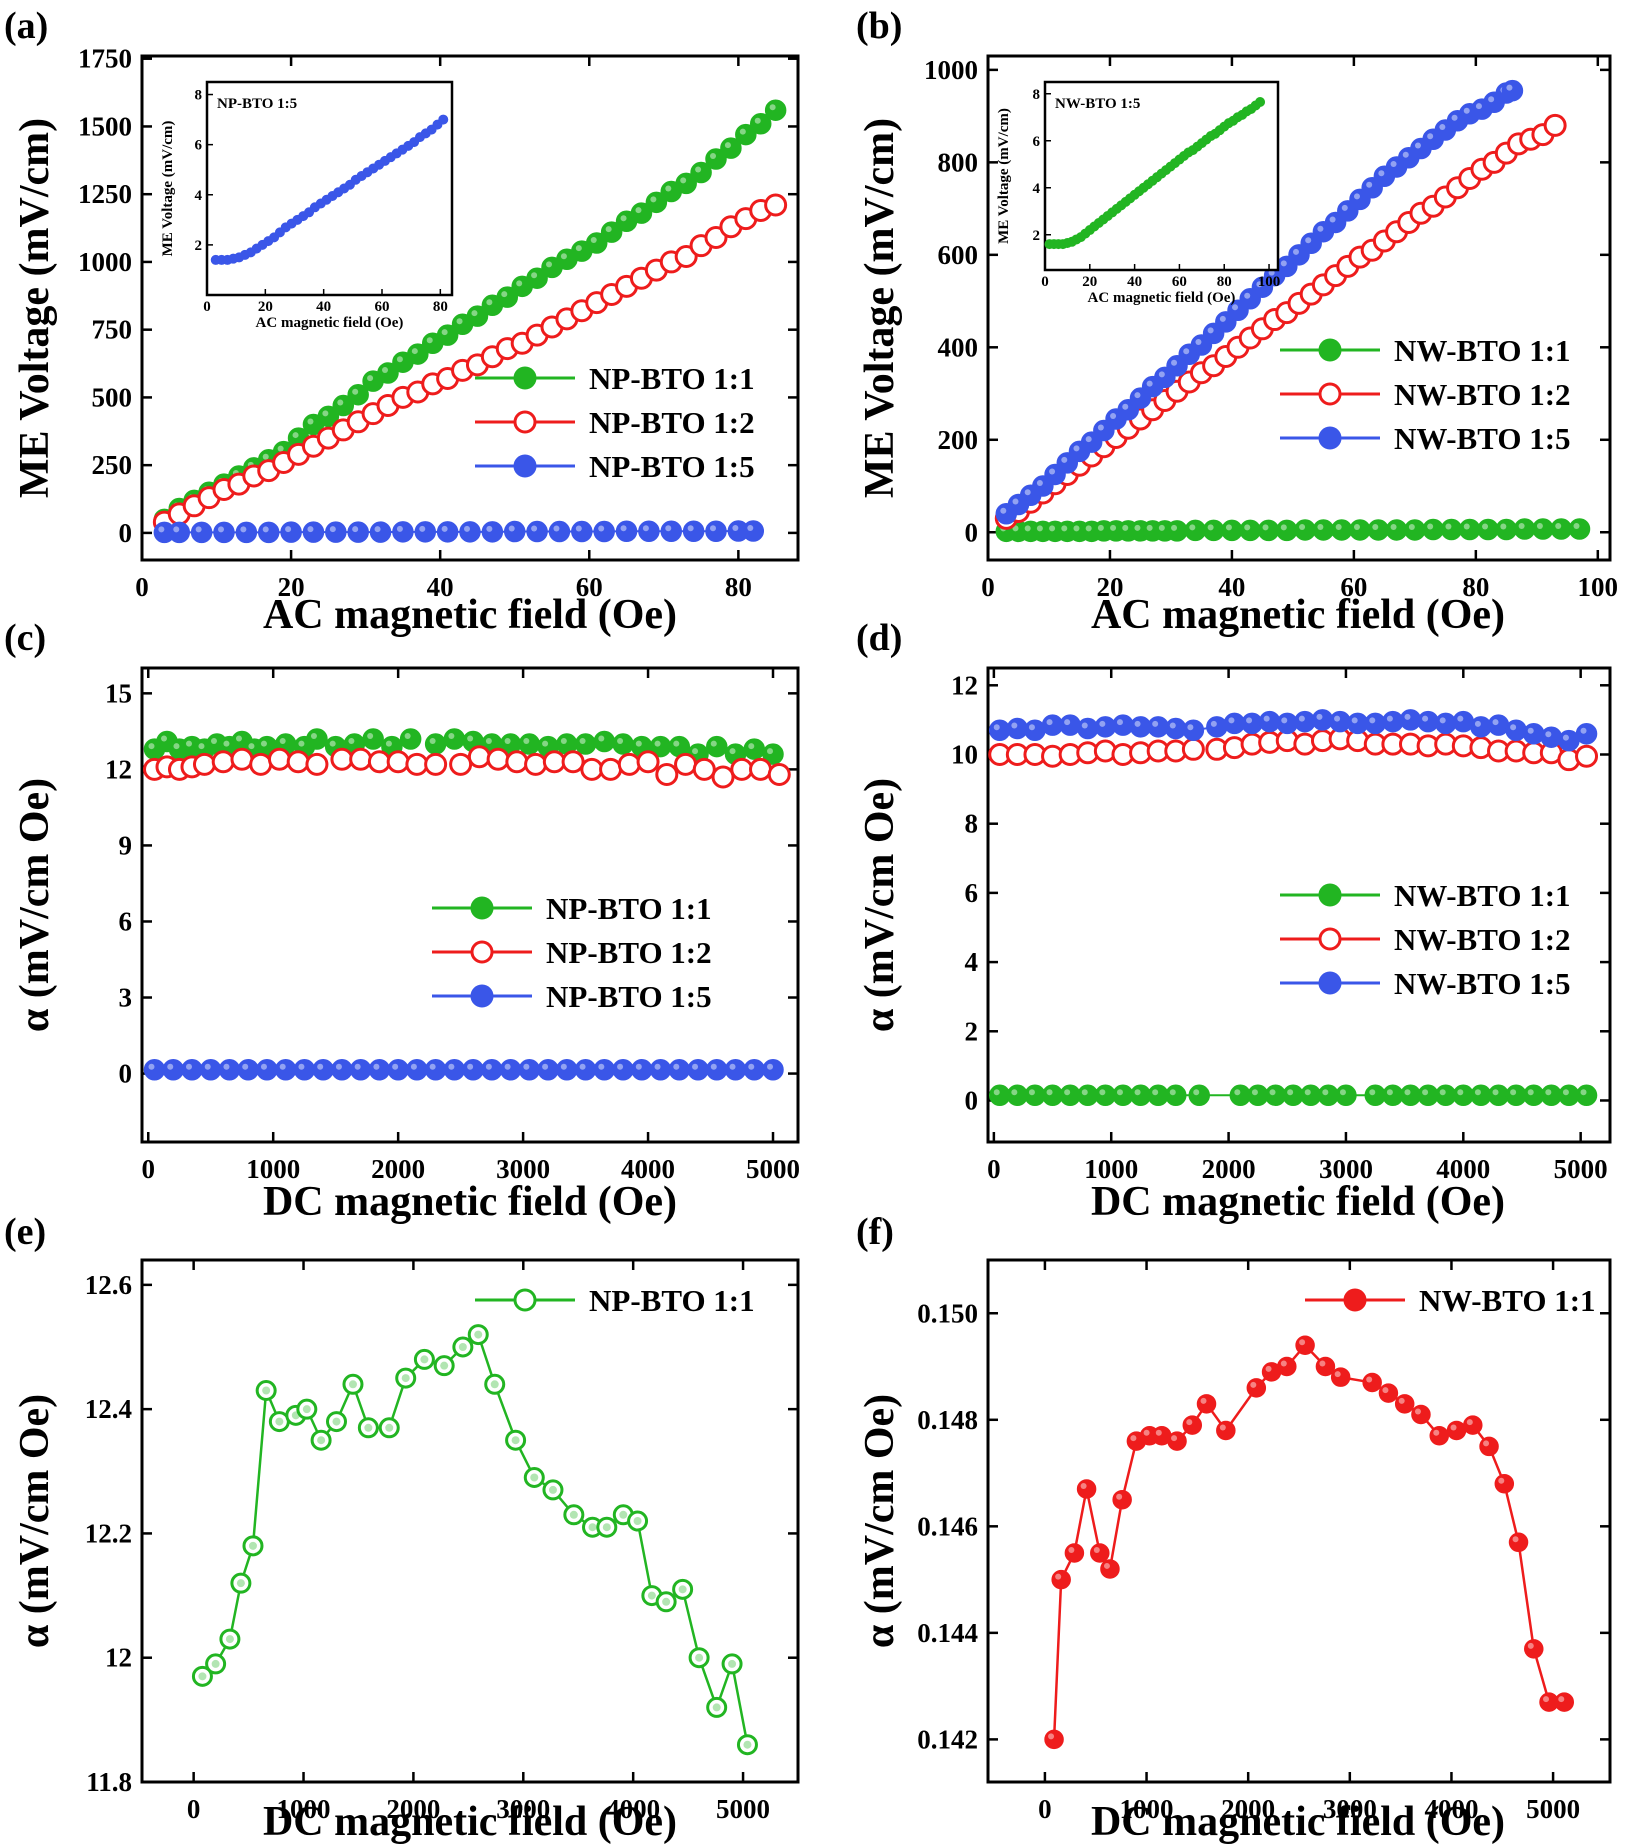 This screenshot has width=1640, height=1848. Describe the element at coordinates (1162, 298) in the screenshot. I see `inset-x-axis-title: AC magnetic field (Oe)` at that location.